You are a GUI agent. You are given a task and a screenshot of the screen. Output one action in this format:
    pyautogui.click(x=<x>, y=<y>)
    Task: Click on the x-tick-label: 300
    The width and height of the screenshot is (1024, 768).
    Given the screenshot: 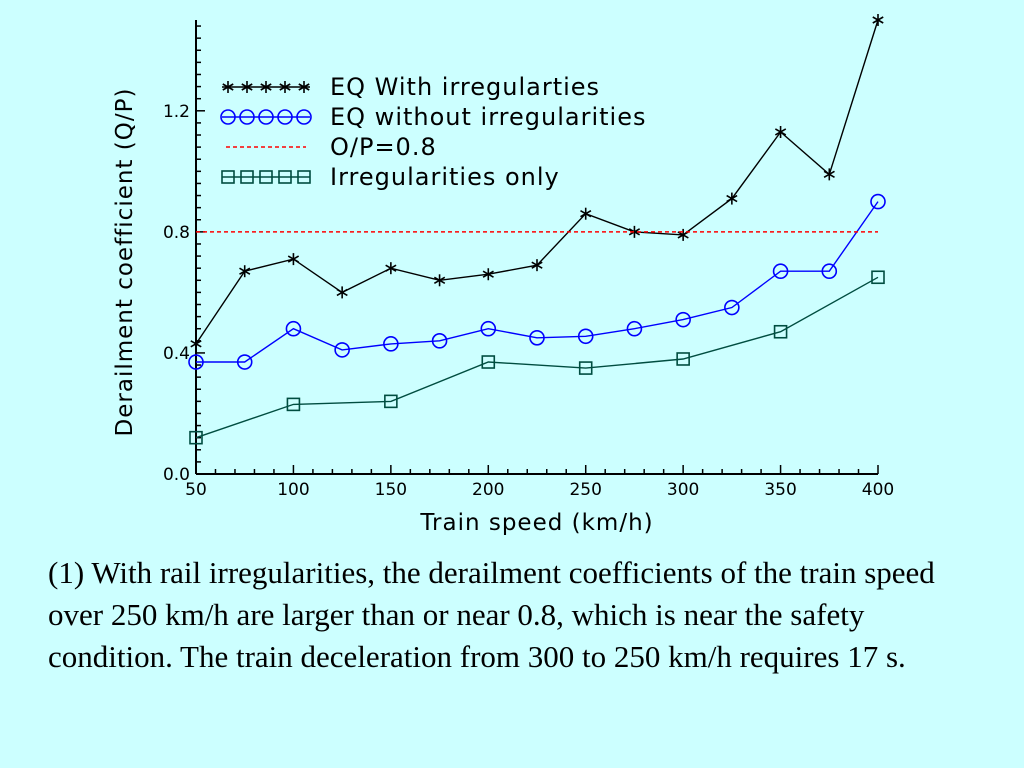 What is the action you would take?
    pyautogui.click(x=683, y=490)
    